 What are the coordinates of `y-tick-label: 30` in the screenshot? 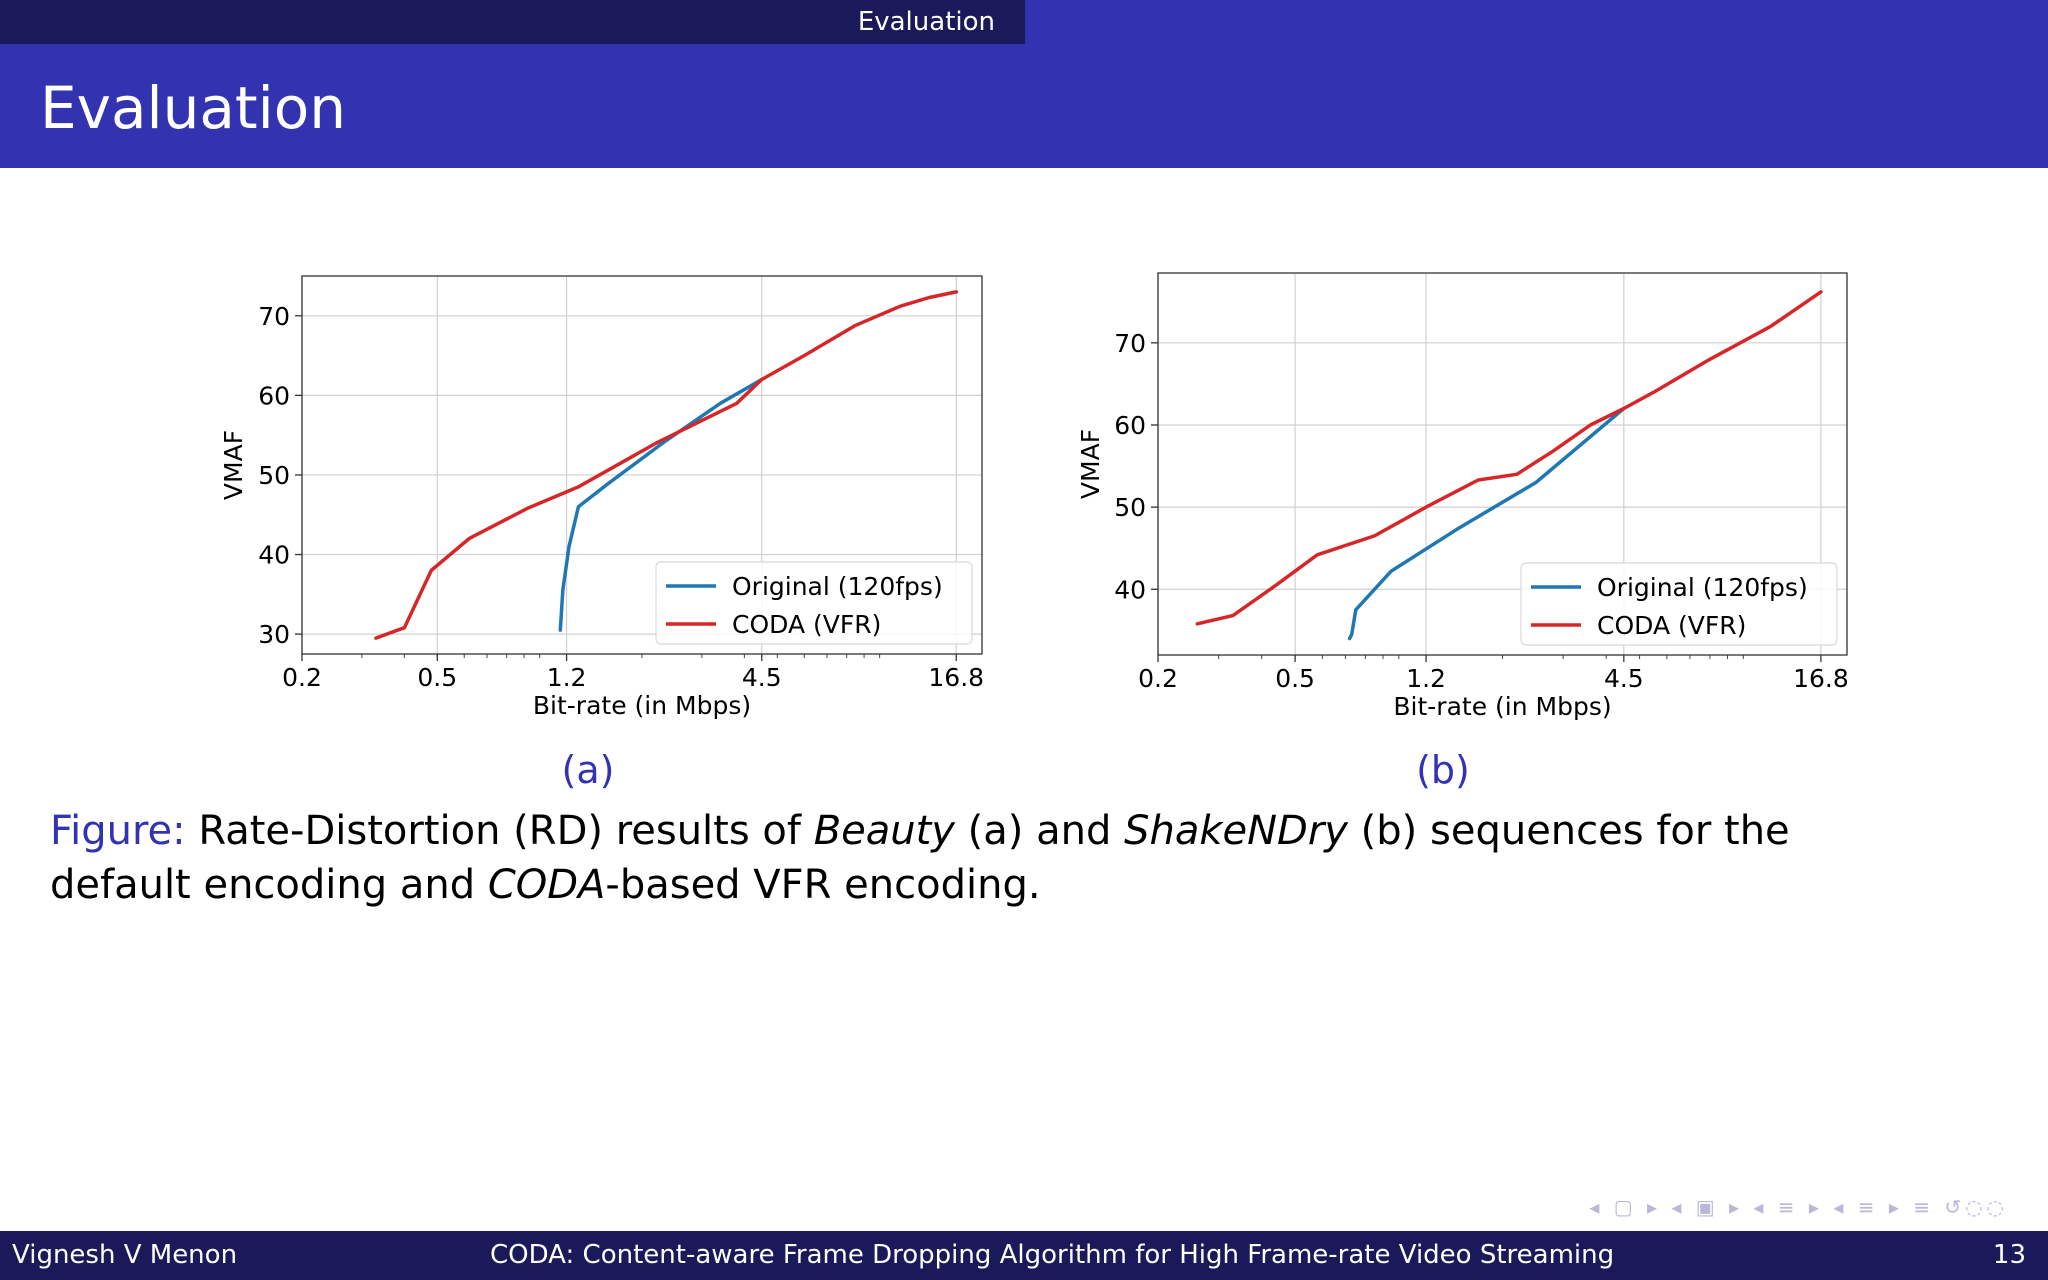 It's located at (274, 634).